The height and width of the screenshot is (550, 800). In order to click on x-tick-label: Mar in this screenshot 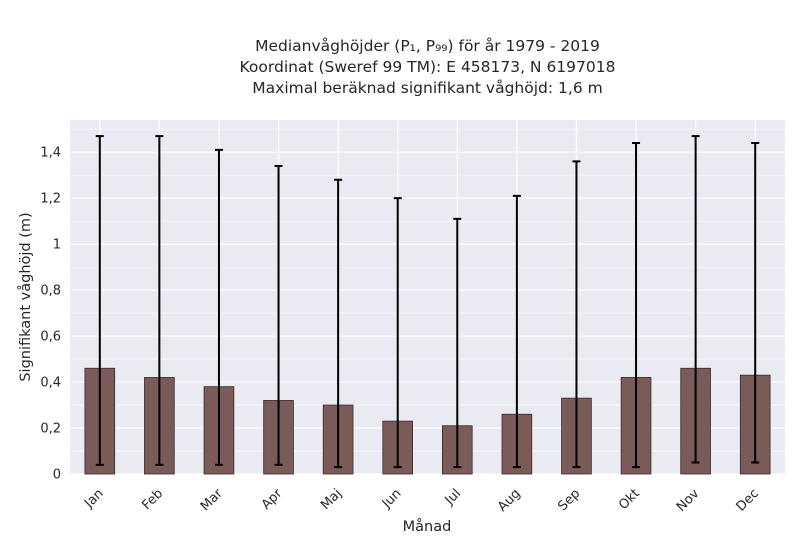, I will do `click(212, 500)`.